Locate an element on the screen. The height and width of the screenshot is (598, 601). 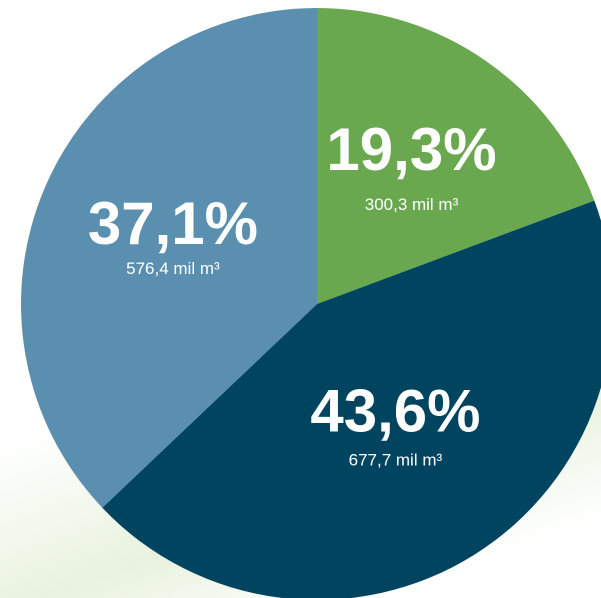
slice-percent-label: 19,3% is located at coordinates (411, 149).